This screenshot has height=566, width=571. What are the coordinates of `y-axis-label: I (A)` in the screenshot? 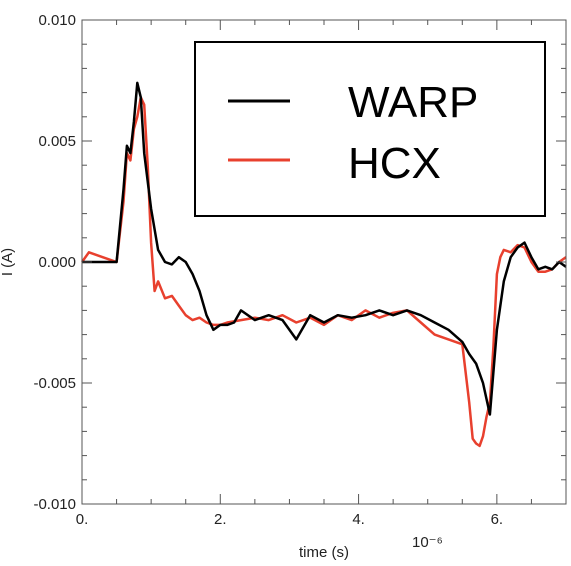 It's located at (8, 262).